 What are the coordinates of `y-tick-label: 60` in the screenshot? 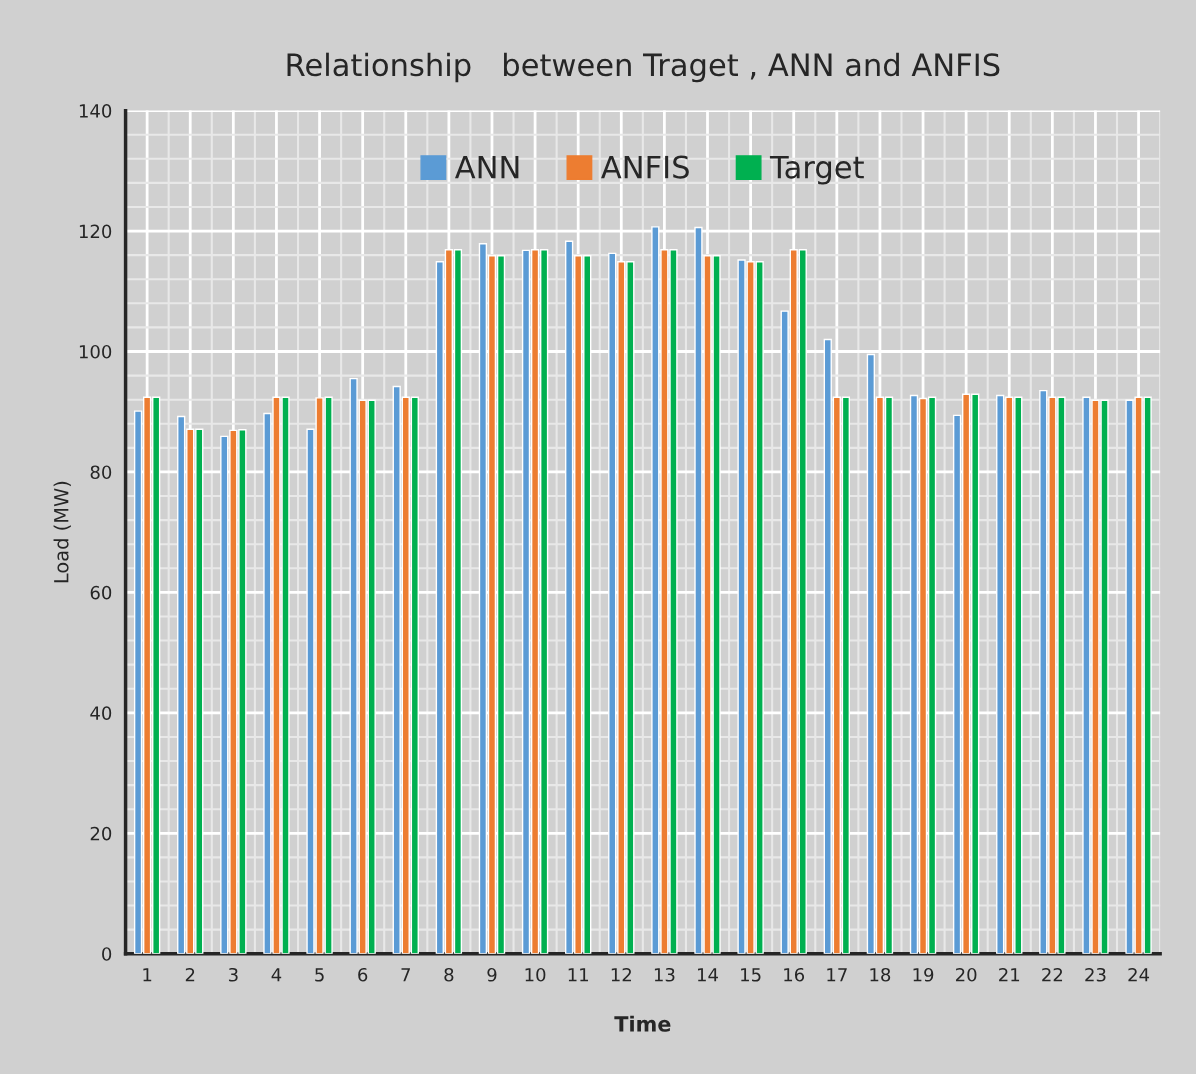 It's located at (101, 592).